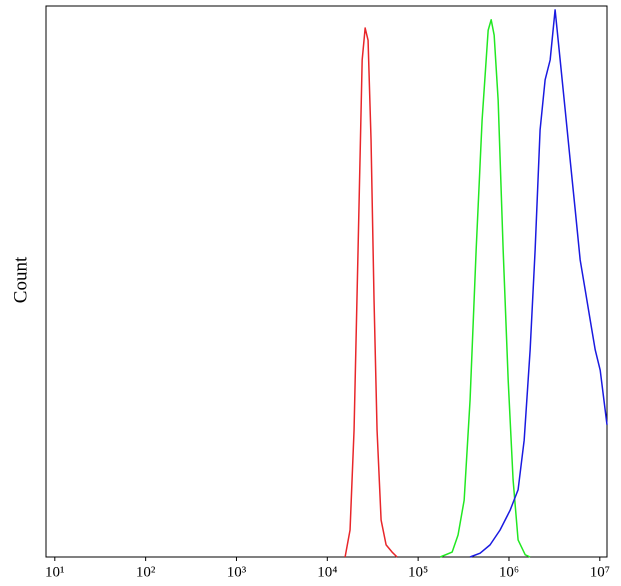 This screenshot has width=621, height=586. I want to click on x-tick-label: 10⁴, so click(327, 572).